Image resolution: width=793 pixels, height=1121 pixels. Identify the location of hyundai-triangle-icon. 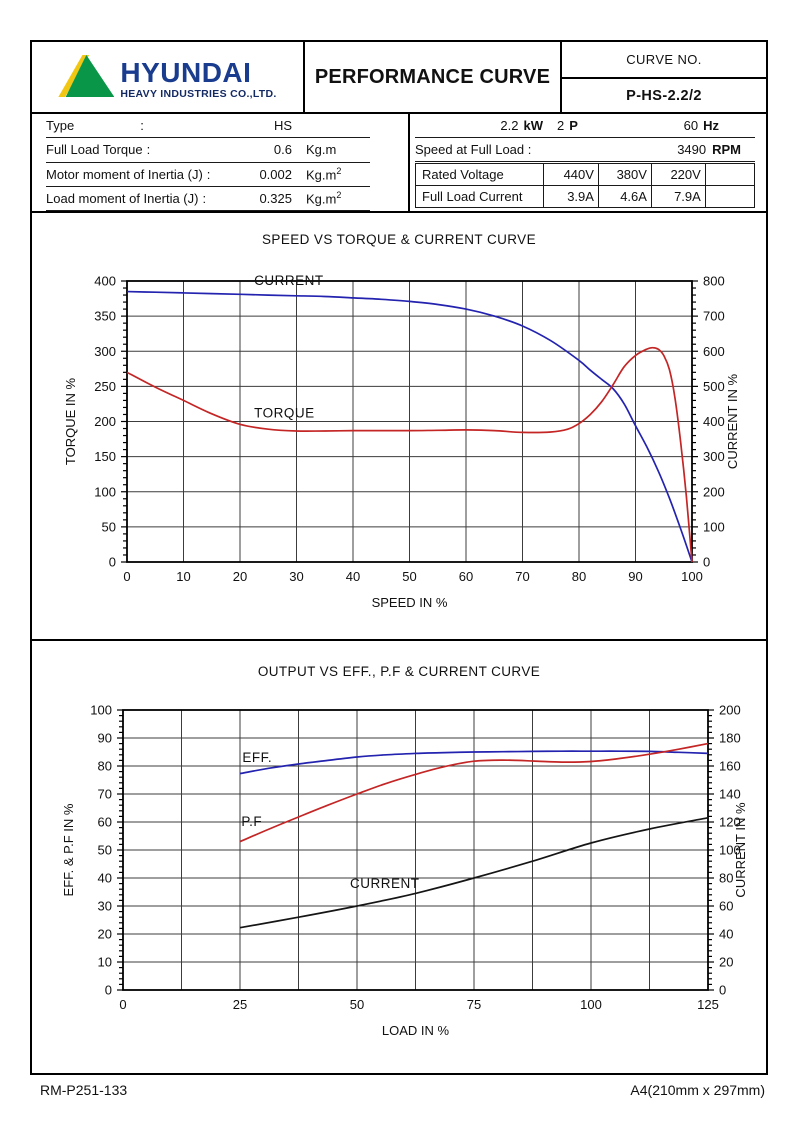
(86, 76).